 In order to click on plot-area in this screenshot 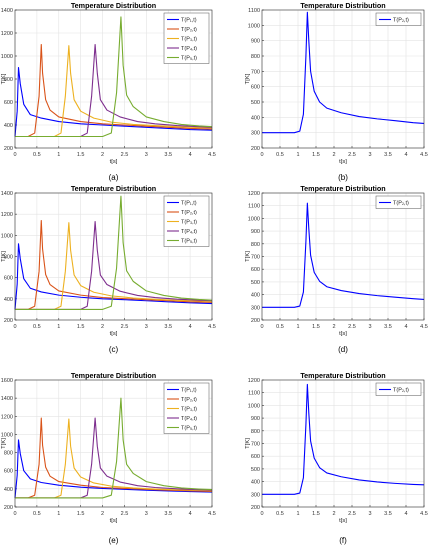, I will do `click(343, 79)`.